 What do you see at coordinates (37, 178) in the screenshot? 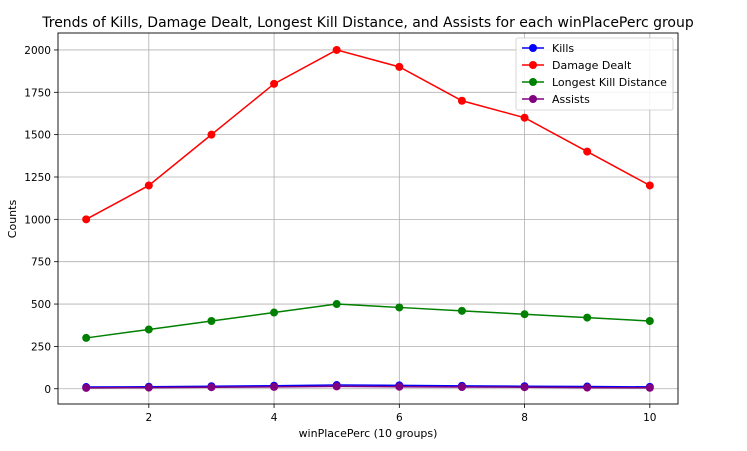
I see `y-tick-label: 1250` at bounding box center [37, 178].